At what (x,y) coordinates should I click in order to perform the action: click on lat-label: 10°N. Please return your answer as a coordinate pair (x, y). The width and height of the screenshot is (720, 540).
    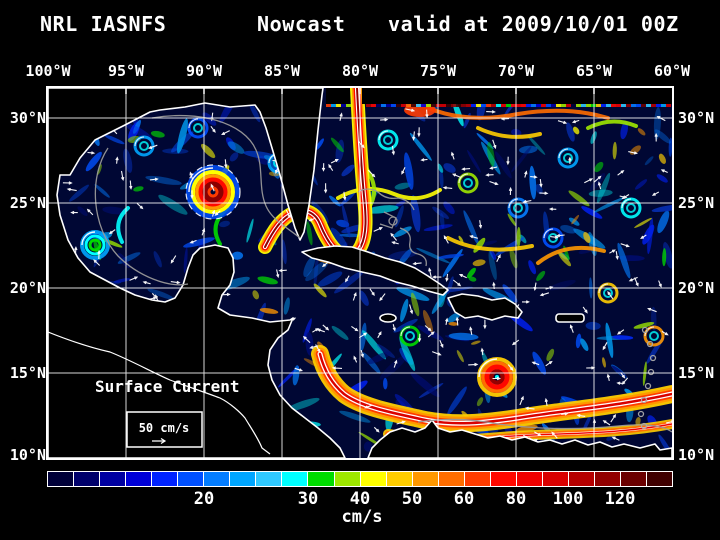
    Looking at the image, I should click on (27, 455).